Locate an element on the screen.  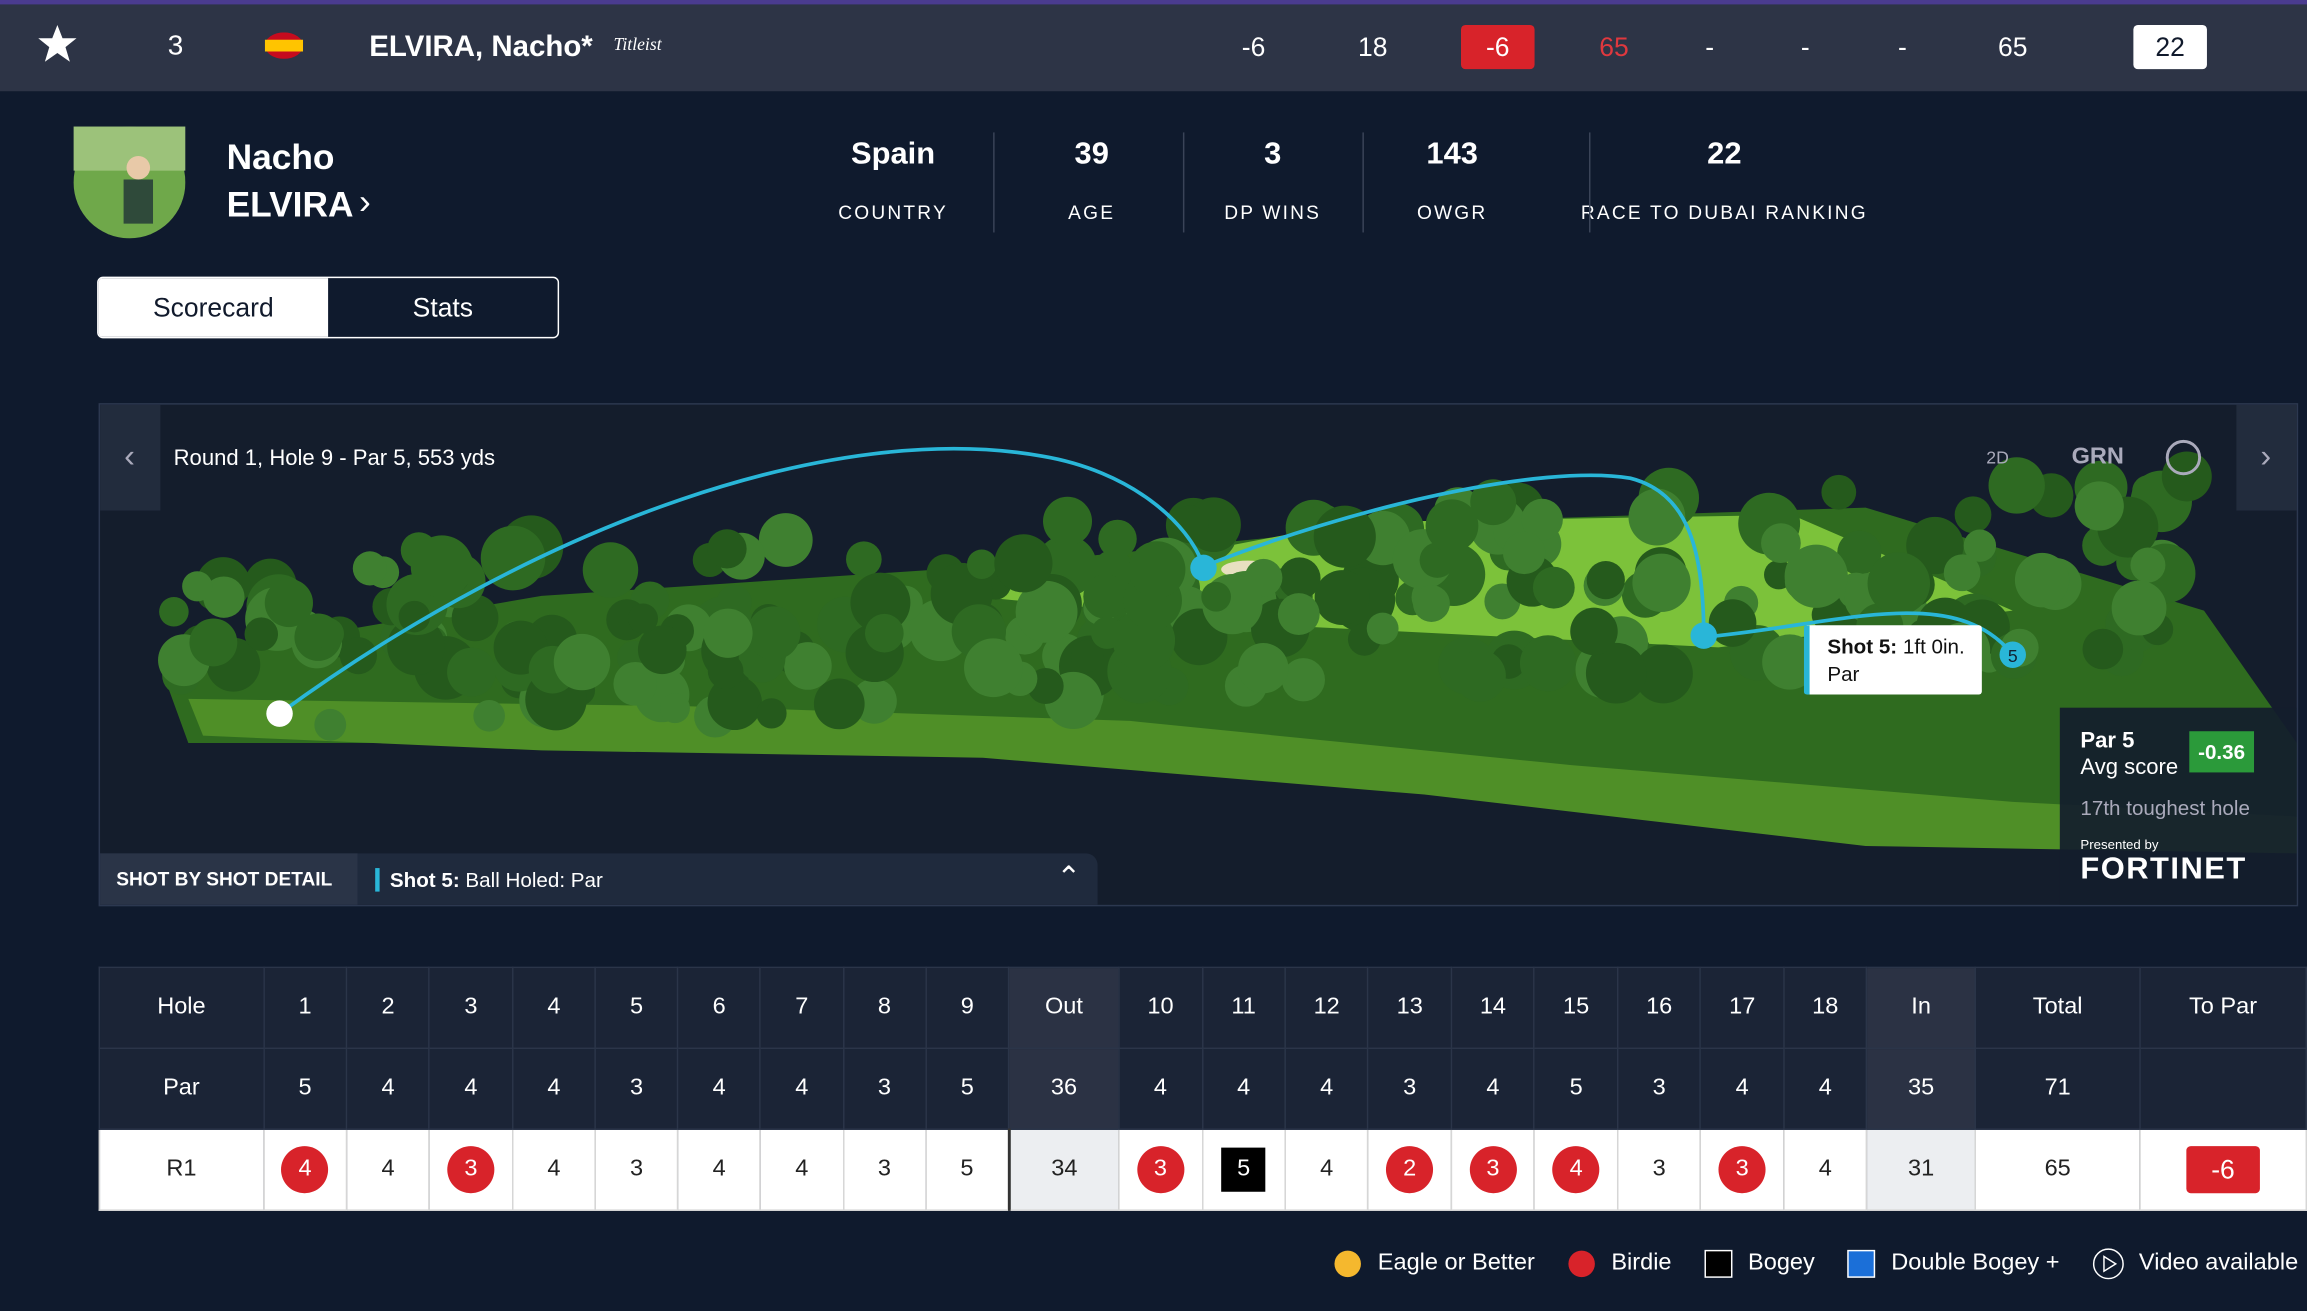
cell-text: 15 is located at coordinates (1576, 1007).